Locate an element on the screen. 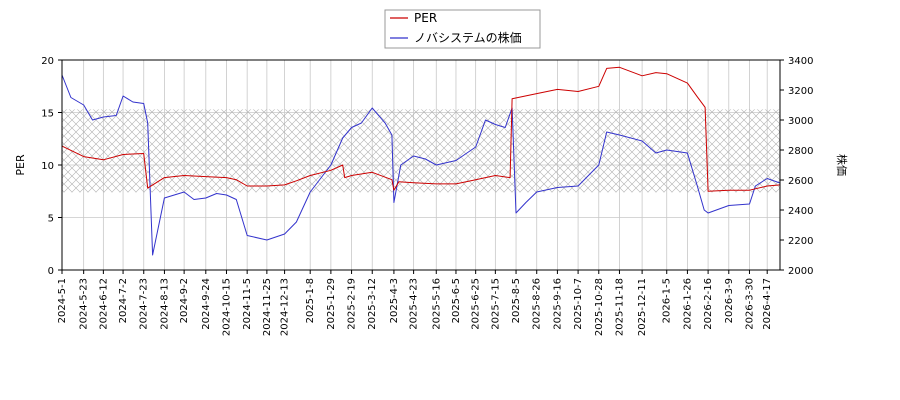 This screenshot has width=900, height=400. y2-axis-title: 株価 is located at coordinates (842, 165).